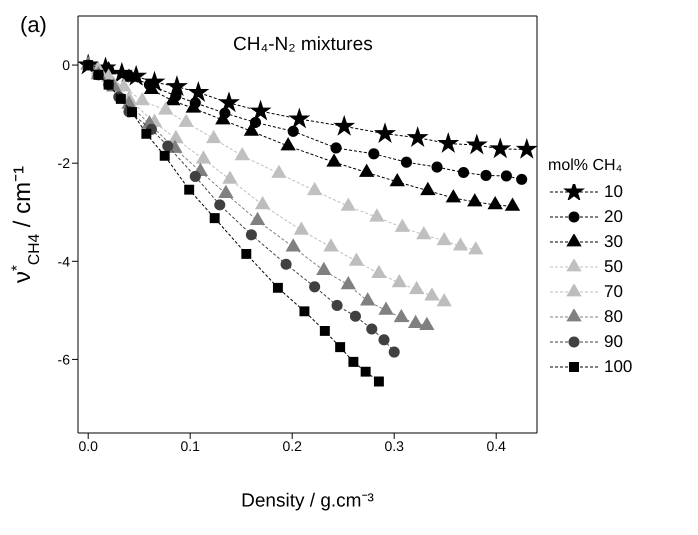 The image size is (698, 535). What do you see at coordinates (33, 25) in the screenshot?
I see `text: (a)` at bounding box center [33, 25].